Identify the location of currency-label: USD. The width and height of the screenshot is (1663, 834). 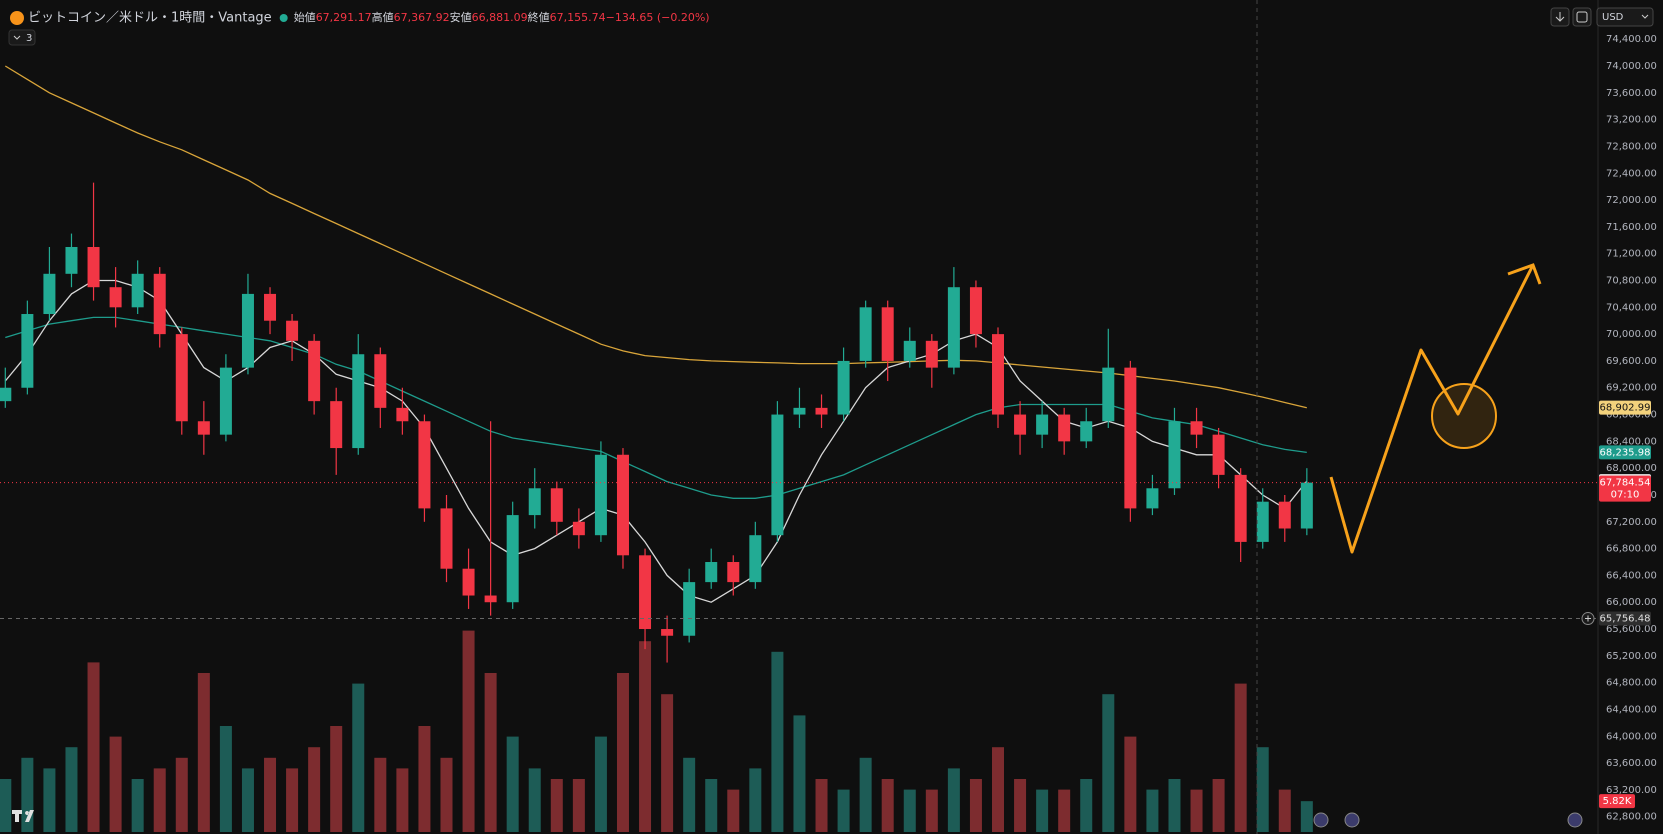
(1613, 17).